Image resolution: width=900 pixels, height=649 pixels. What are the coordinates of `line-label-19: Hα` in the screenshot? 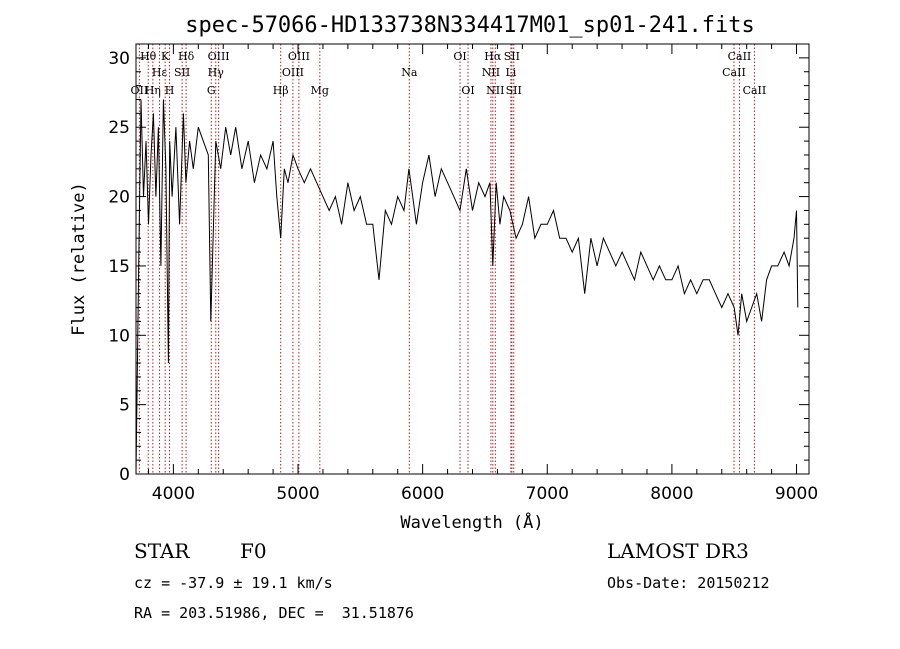 It's located at (493, 56).